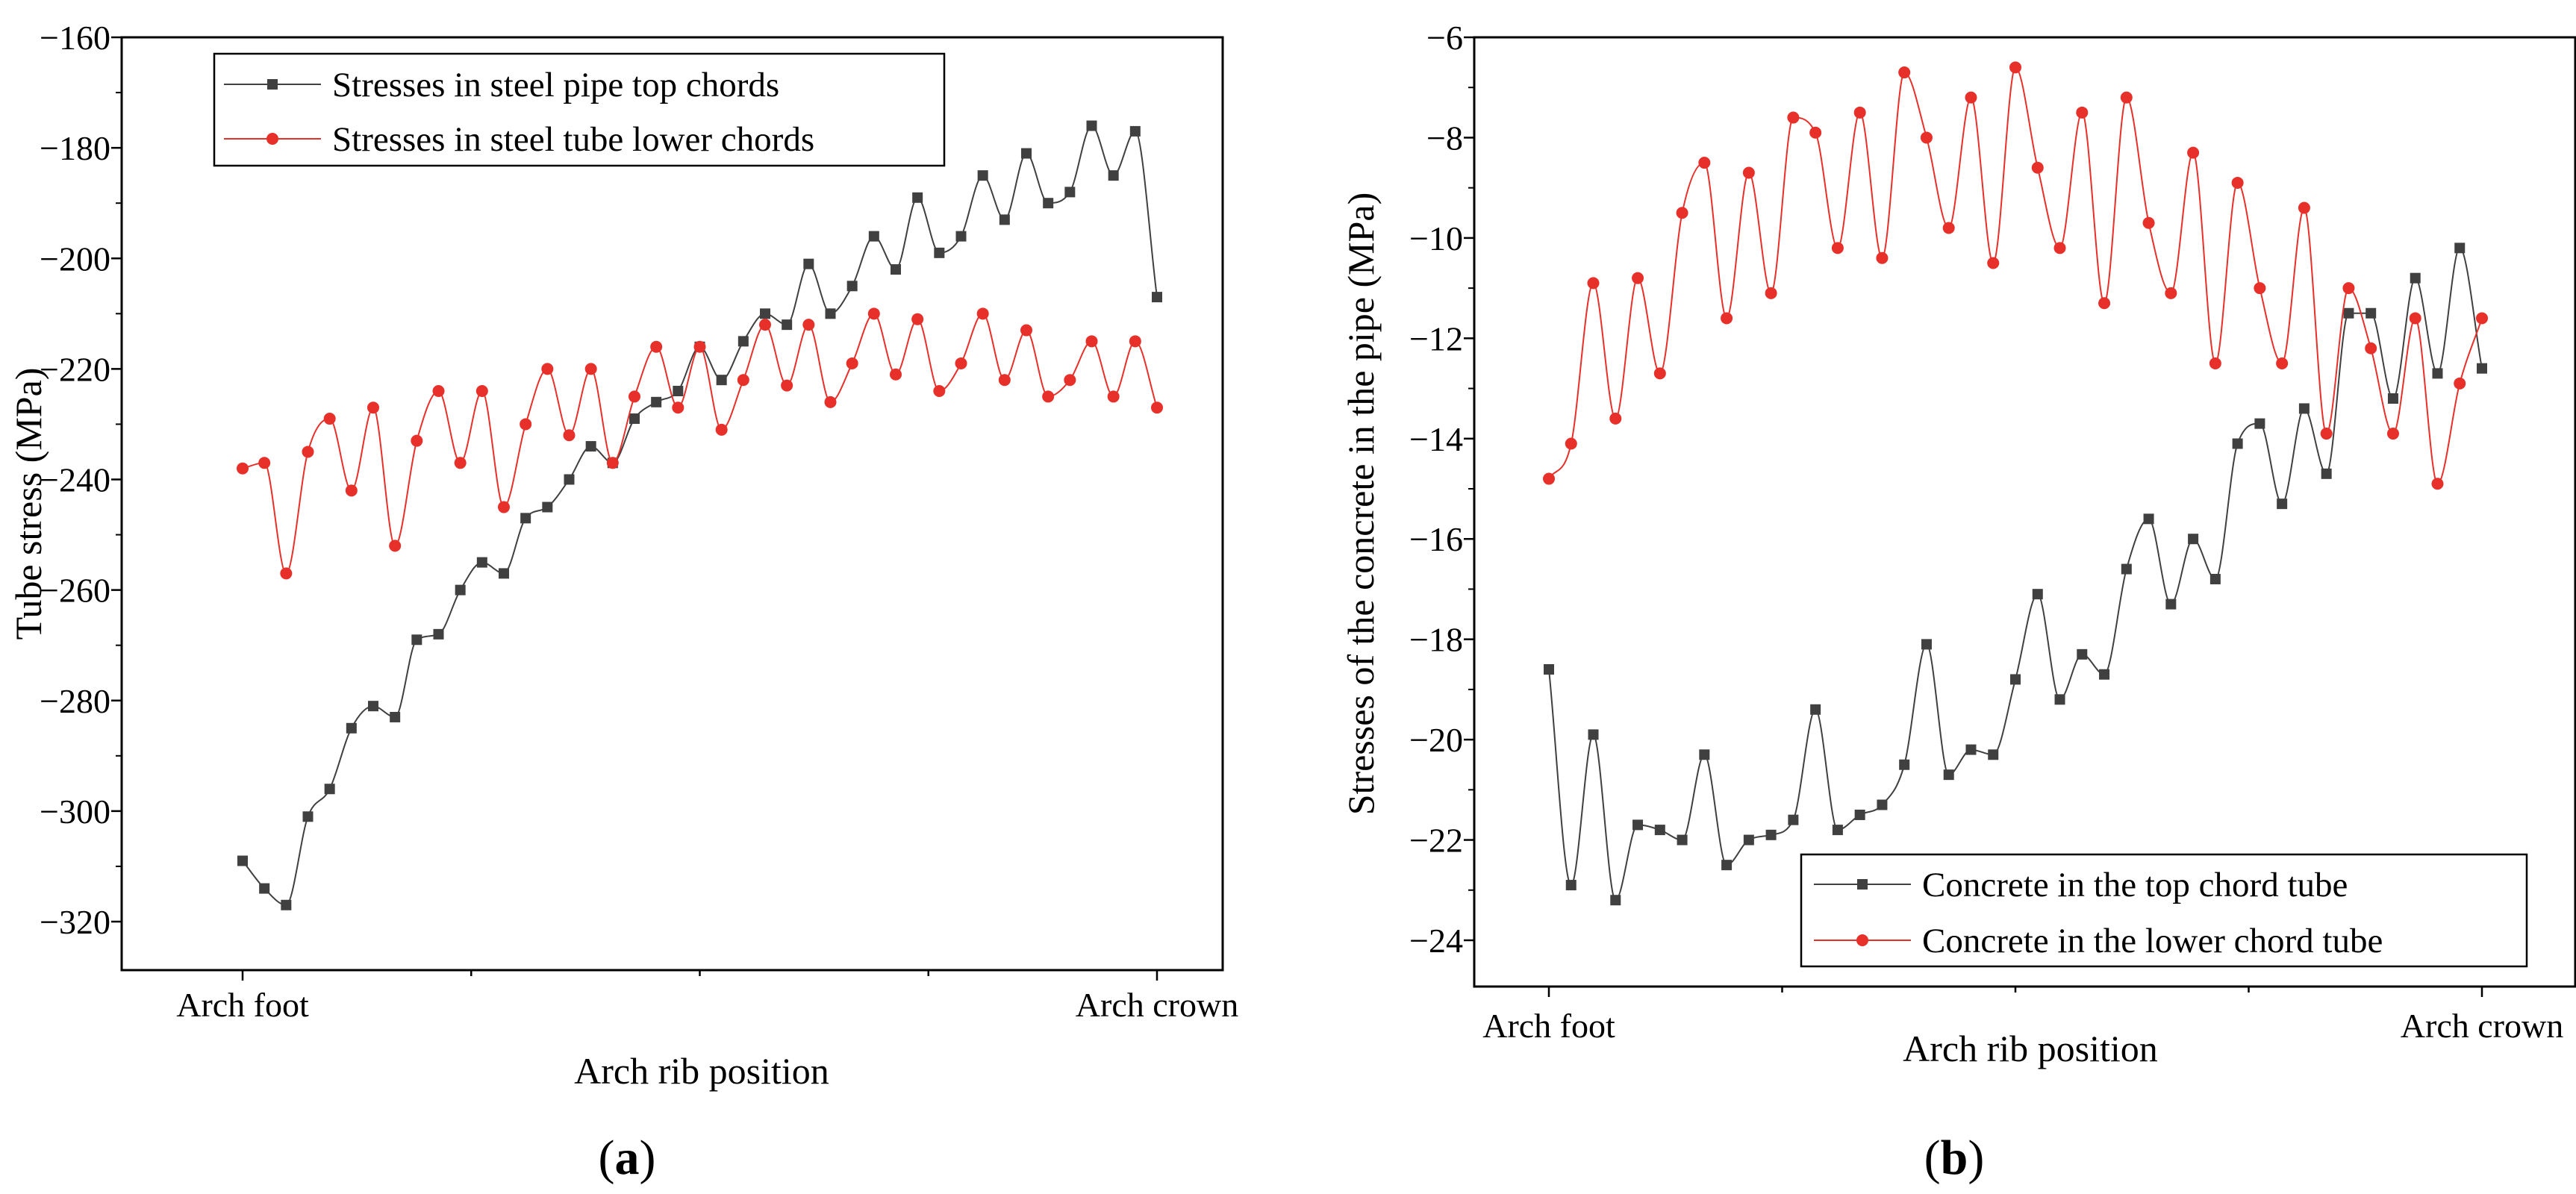 This screenshot has width=2576, height=1194. I want to click on y-tick-label-a-6: −280, so click(75, 701).